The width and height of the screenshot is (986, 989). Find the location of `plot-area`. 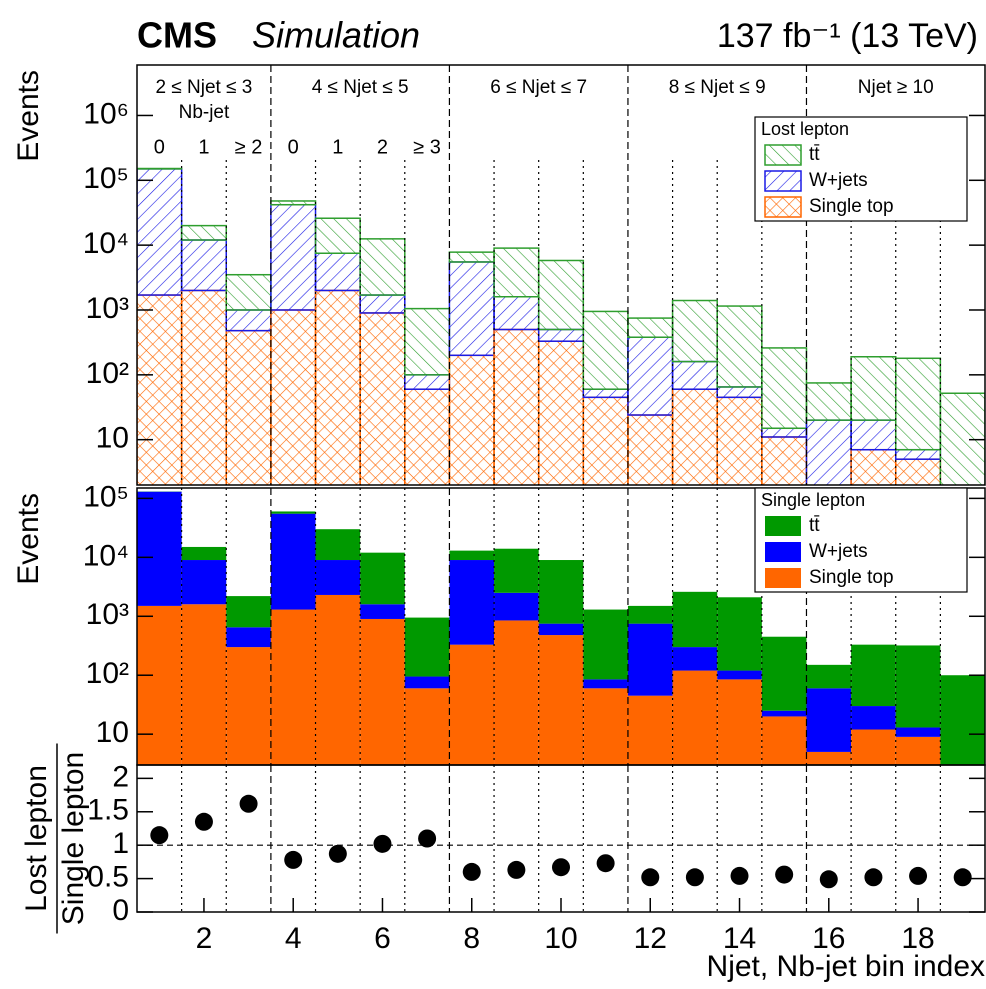

plot-area is located at coordinates (561, 841).